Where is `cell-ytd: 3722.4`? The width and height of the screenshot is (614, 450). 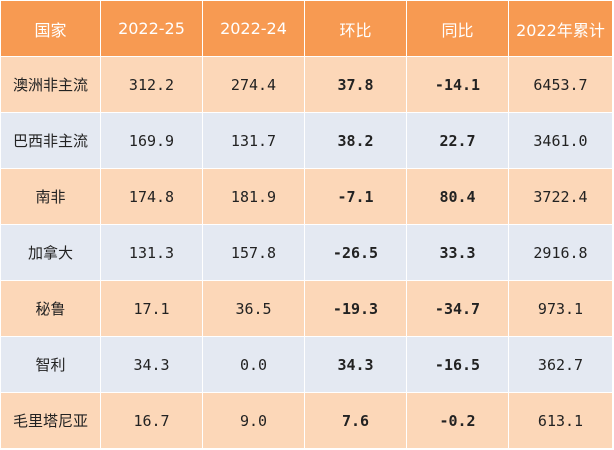
cell-ytd: 3722.4 is located at coordinates (560, 196).